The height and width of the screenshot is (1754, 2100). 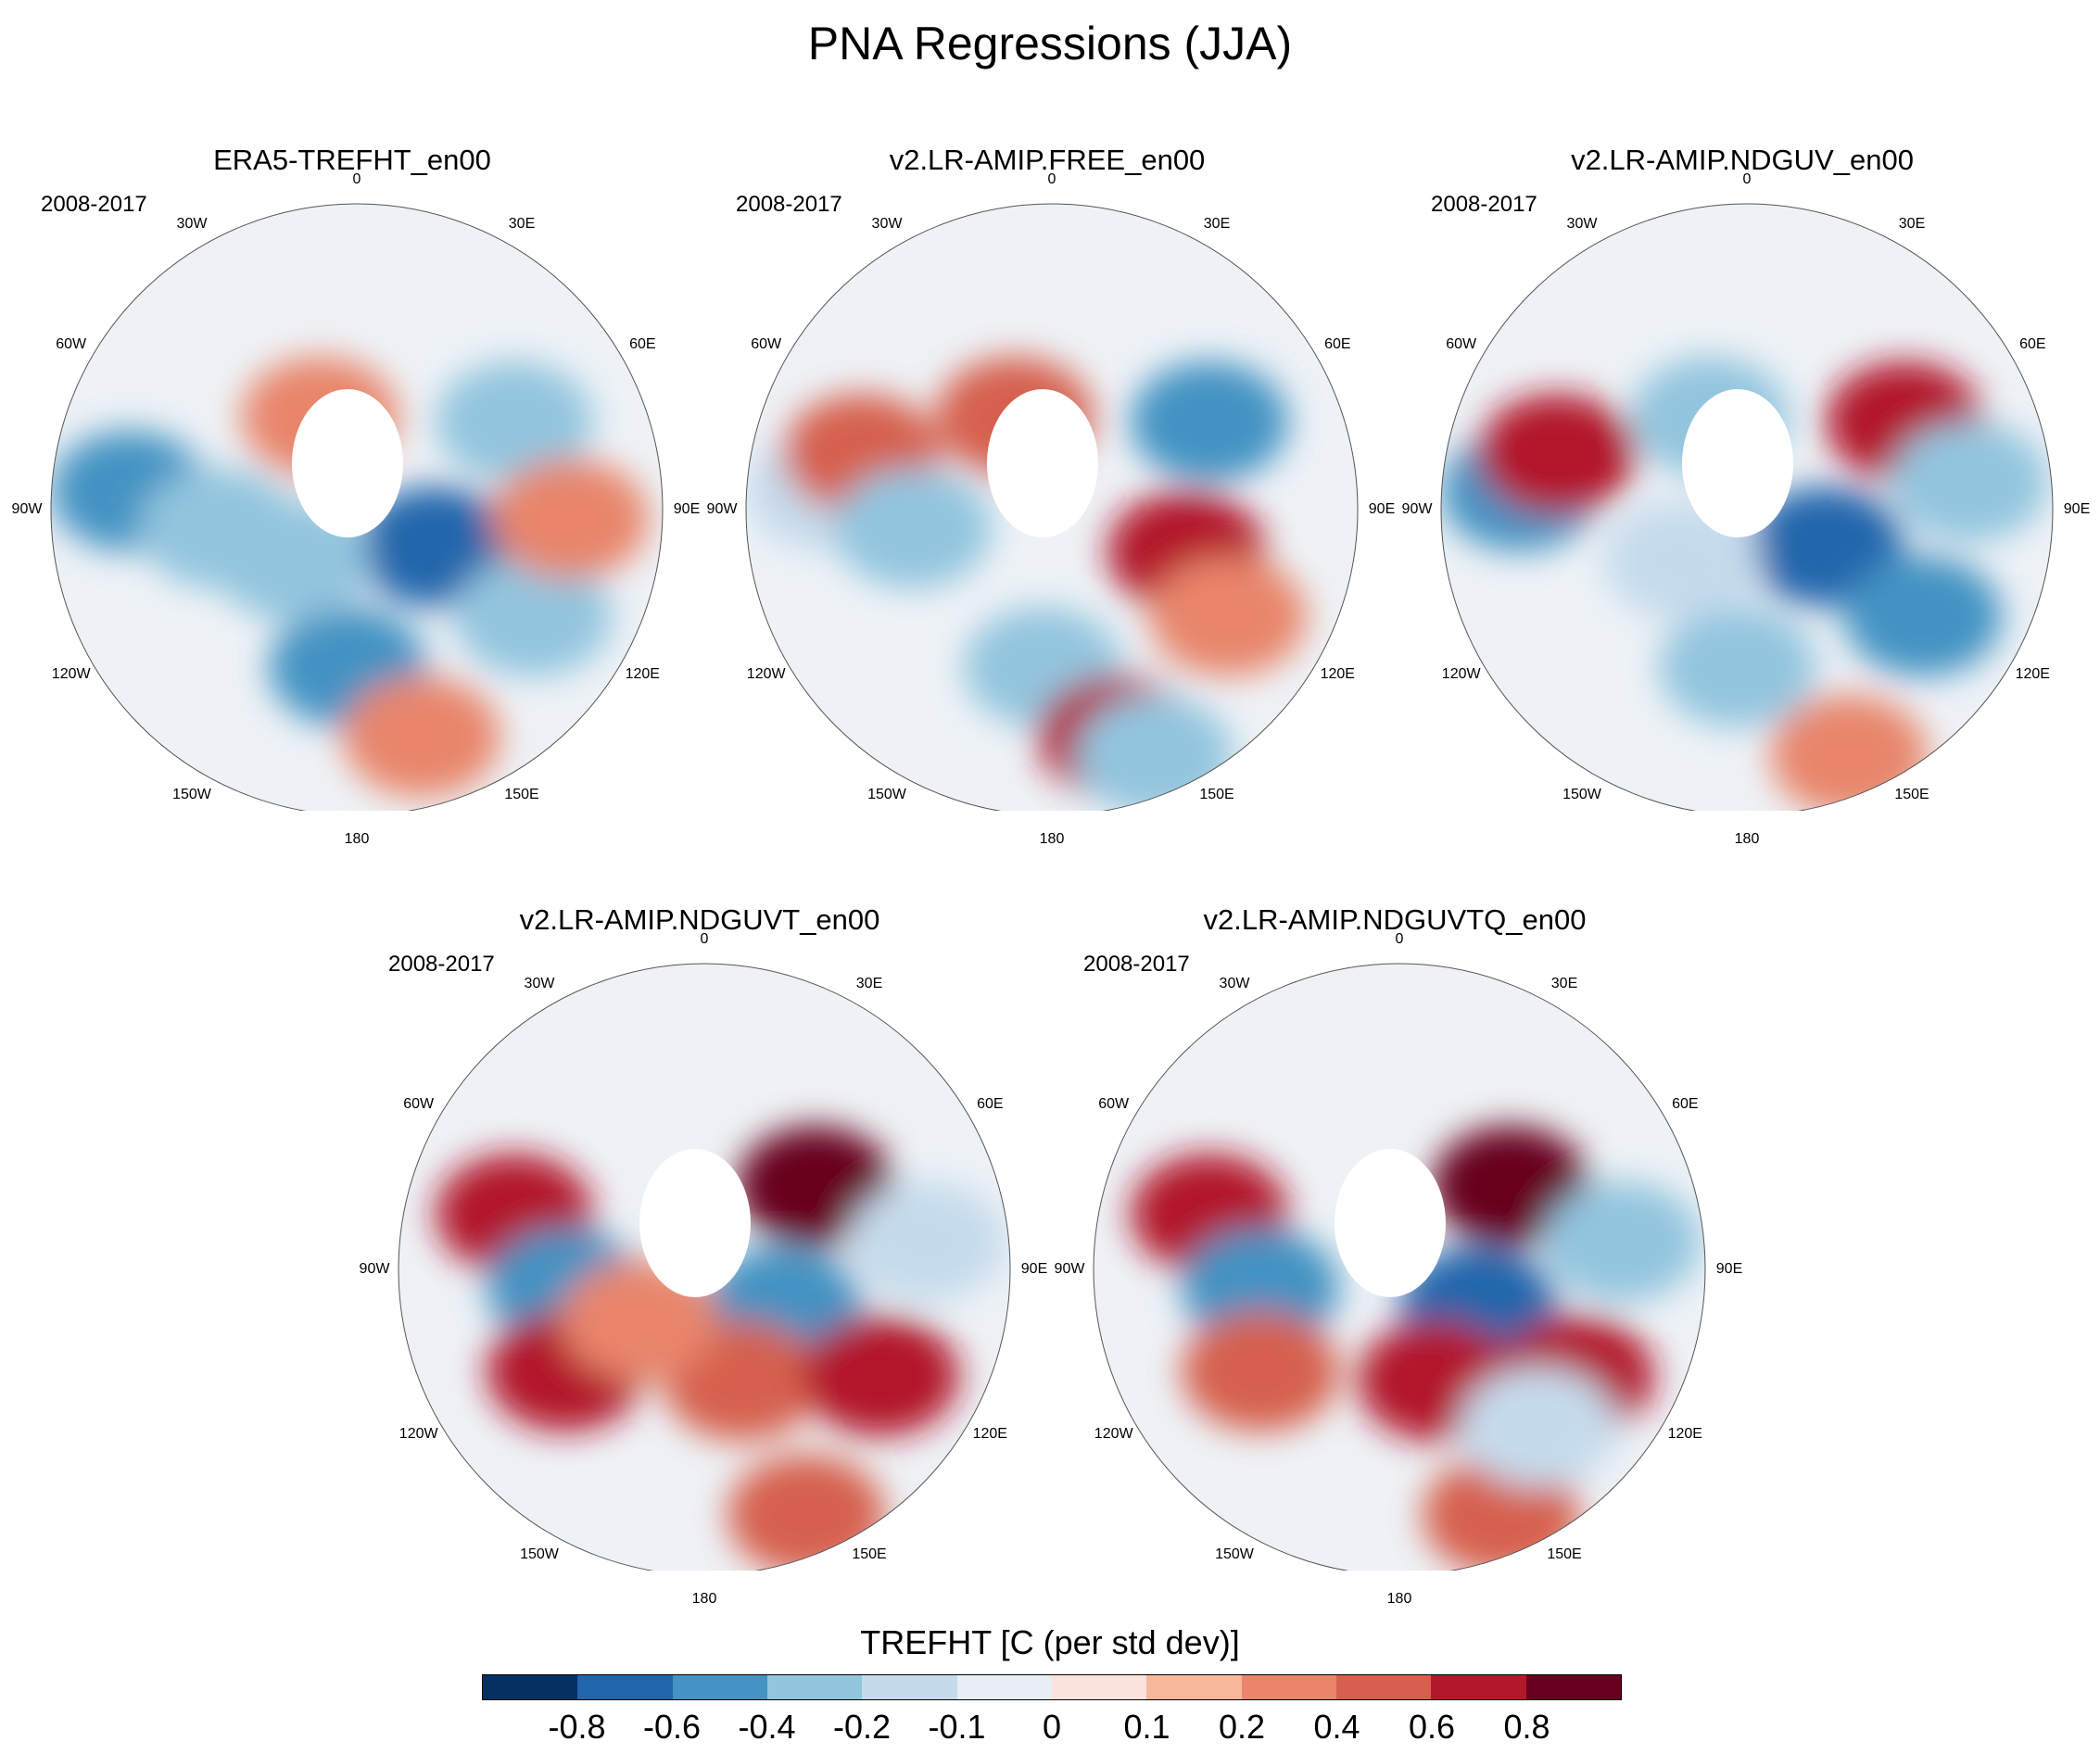 What do you see at coordinates (421, 736) in the screenshot?
I see `anomaly-region-subtropical-atlantic` at bounding box center [421, 736].